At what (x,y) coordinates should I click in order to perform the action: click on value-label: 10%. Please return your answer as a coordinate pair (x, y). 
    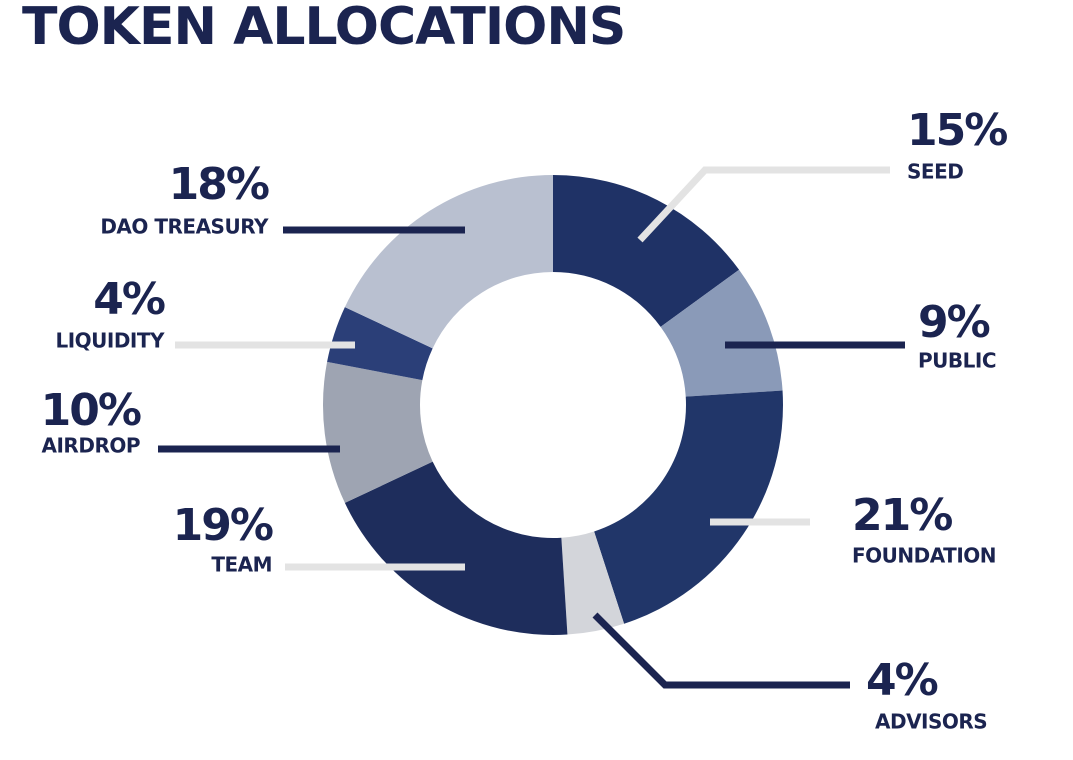
    Looking at the image, I should click on (91, 410).